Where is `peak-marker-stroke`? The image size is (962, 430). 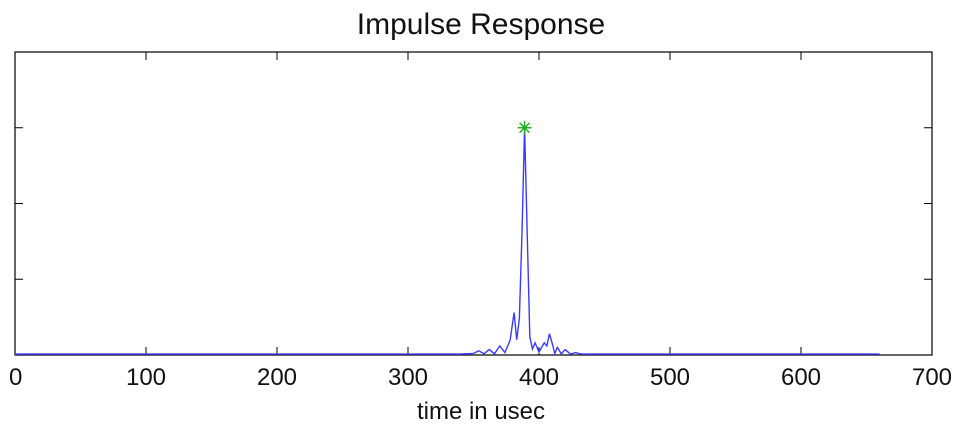
peak-marker-stroke is located at coordinates (524, 128).